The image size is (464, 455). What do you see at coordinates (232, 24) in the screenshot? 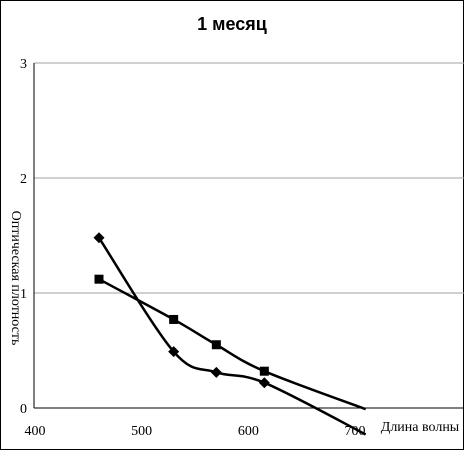
I see `chart-title: 1 месяц` at bounding box center [232, 24].